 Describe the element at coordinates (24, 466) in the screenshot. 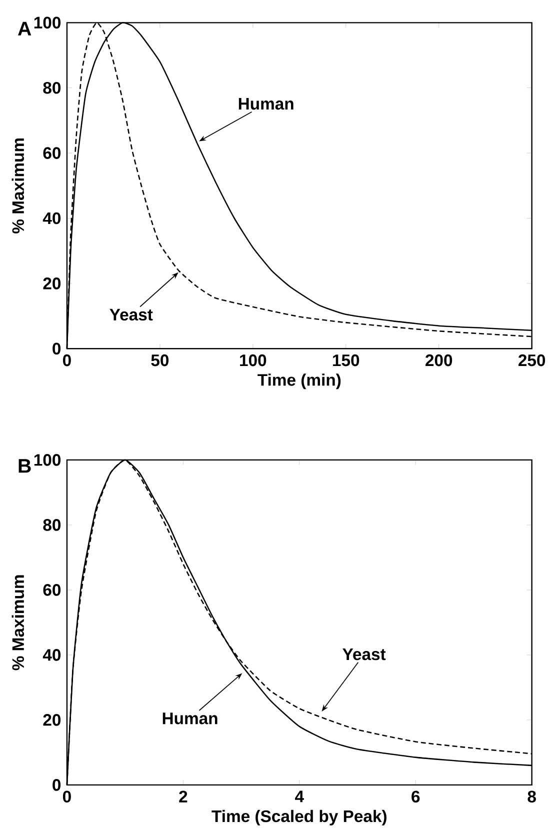

I see `chart-title: B` at that location.